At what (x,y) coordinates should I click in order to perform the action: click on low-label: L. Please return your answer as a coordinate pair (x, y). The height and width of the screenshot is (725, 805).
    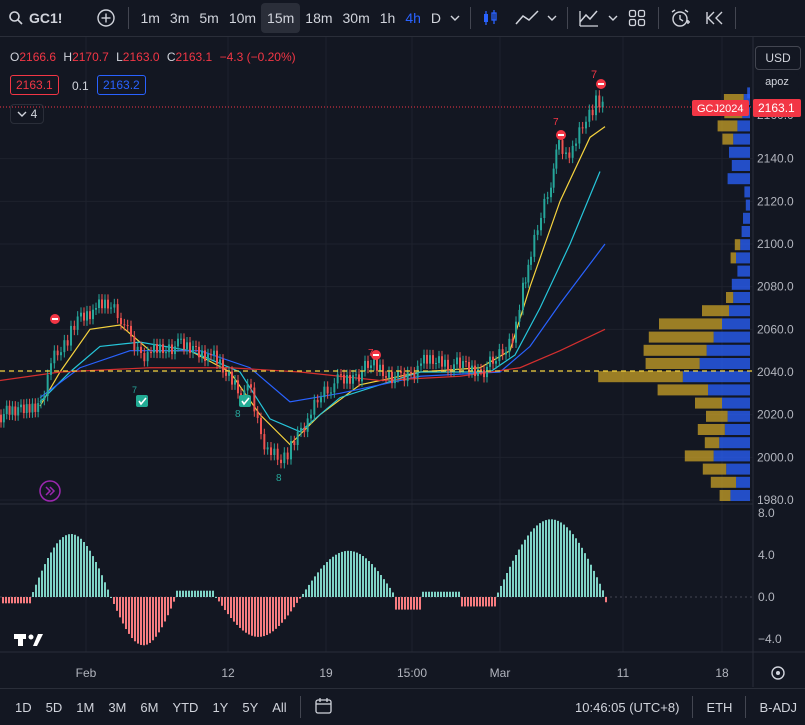
    Looking at the image, I should click on (119, 57).